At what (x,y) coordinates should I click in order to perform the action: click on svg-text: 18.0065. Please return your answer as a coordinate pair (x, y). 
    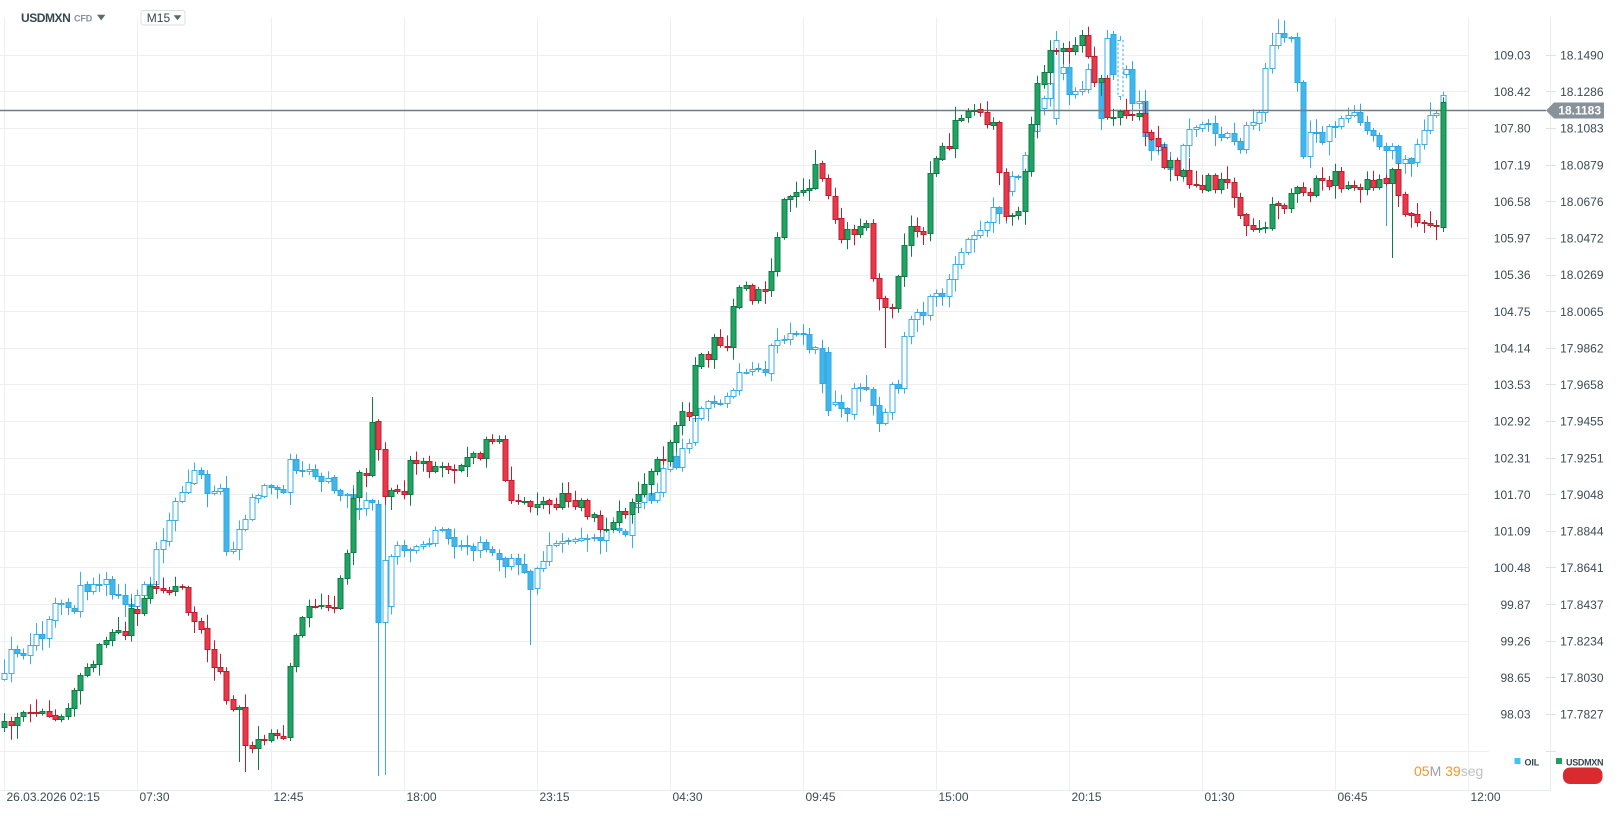
    Looking at the image, I should click on (1582, 312).